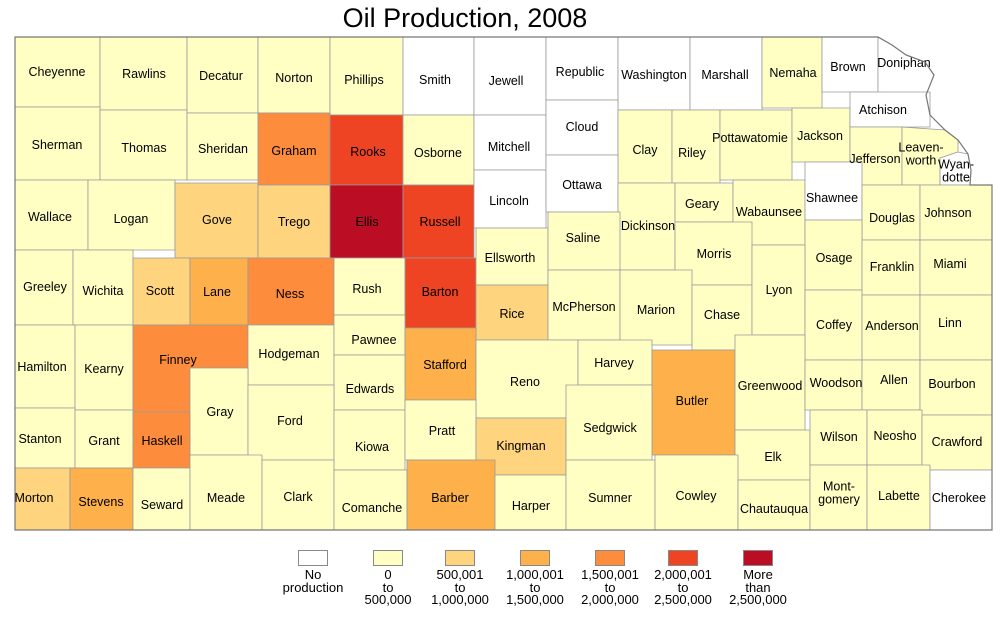 This screenshot has height=628, width=1000. I want to click on county-label-linn: Linn, so click(950, 323).